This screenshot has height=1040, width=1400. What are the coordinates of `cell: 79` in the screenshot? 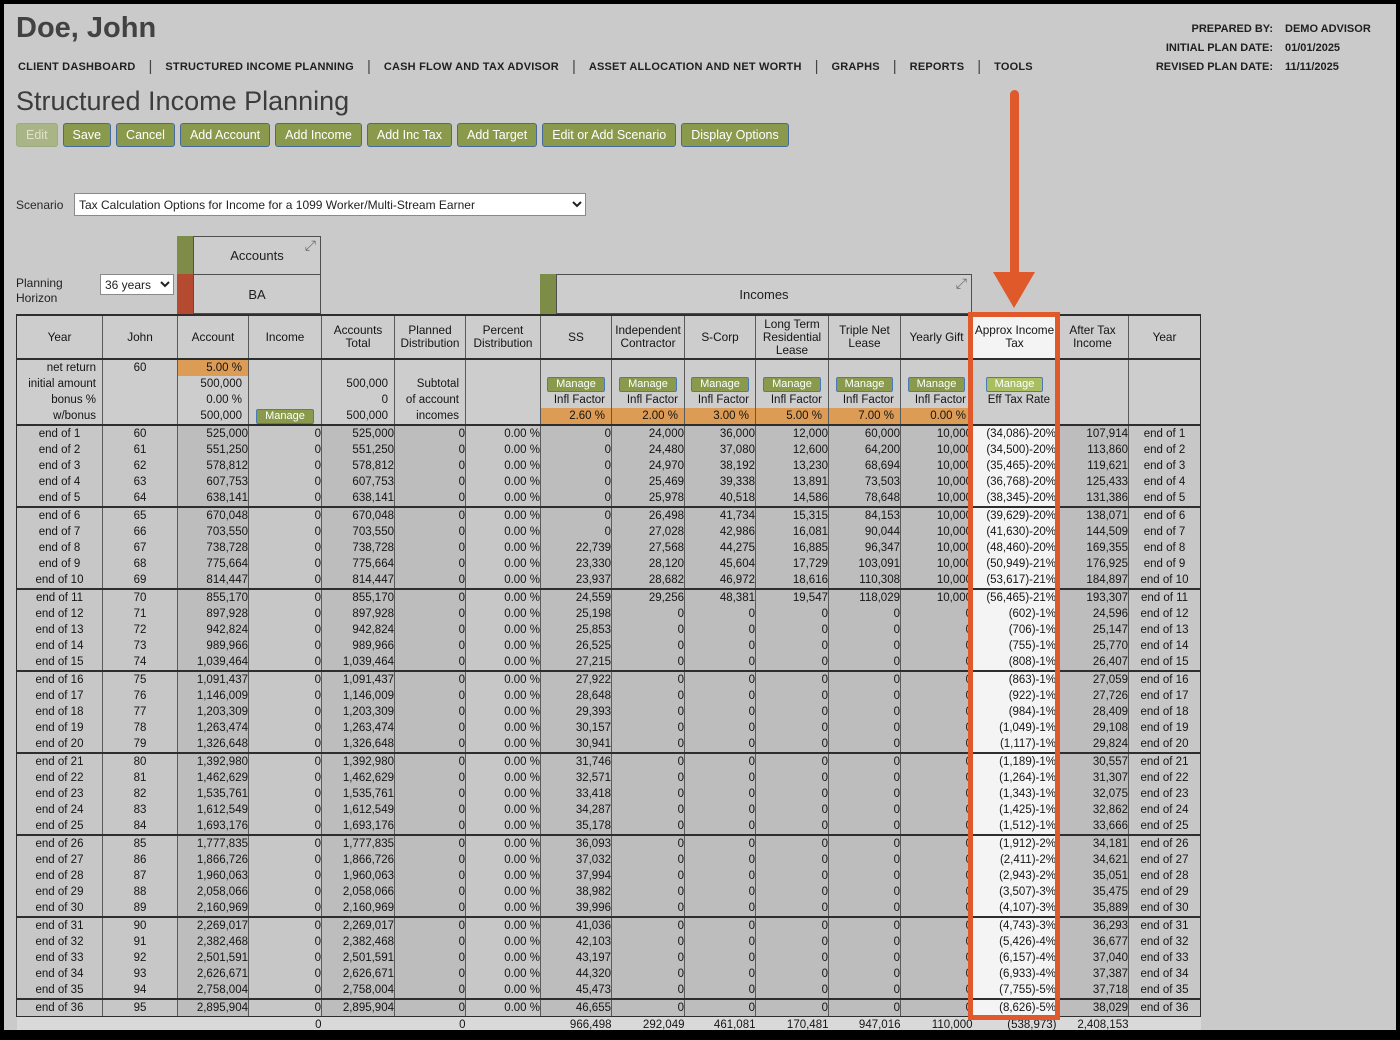 It's located at (140, 744).